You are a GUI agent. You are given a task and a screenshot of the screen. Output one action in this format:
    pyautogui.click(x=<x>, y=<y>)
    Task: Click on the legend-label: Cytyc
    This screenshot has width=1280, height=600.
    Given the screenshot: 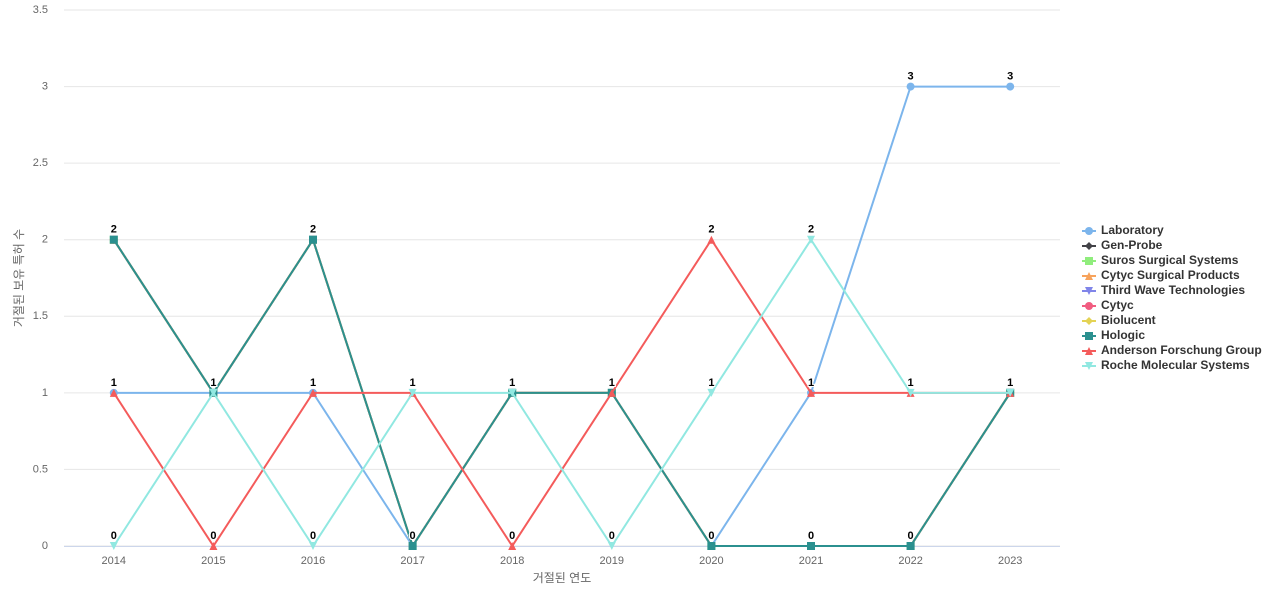 What is the action you would take?
    pyautogui.click(x=1117, y=305)
    